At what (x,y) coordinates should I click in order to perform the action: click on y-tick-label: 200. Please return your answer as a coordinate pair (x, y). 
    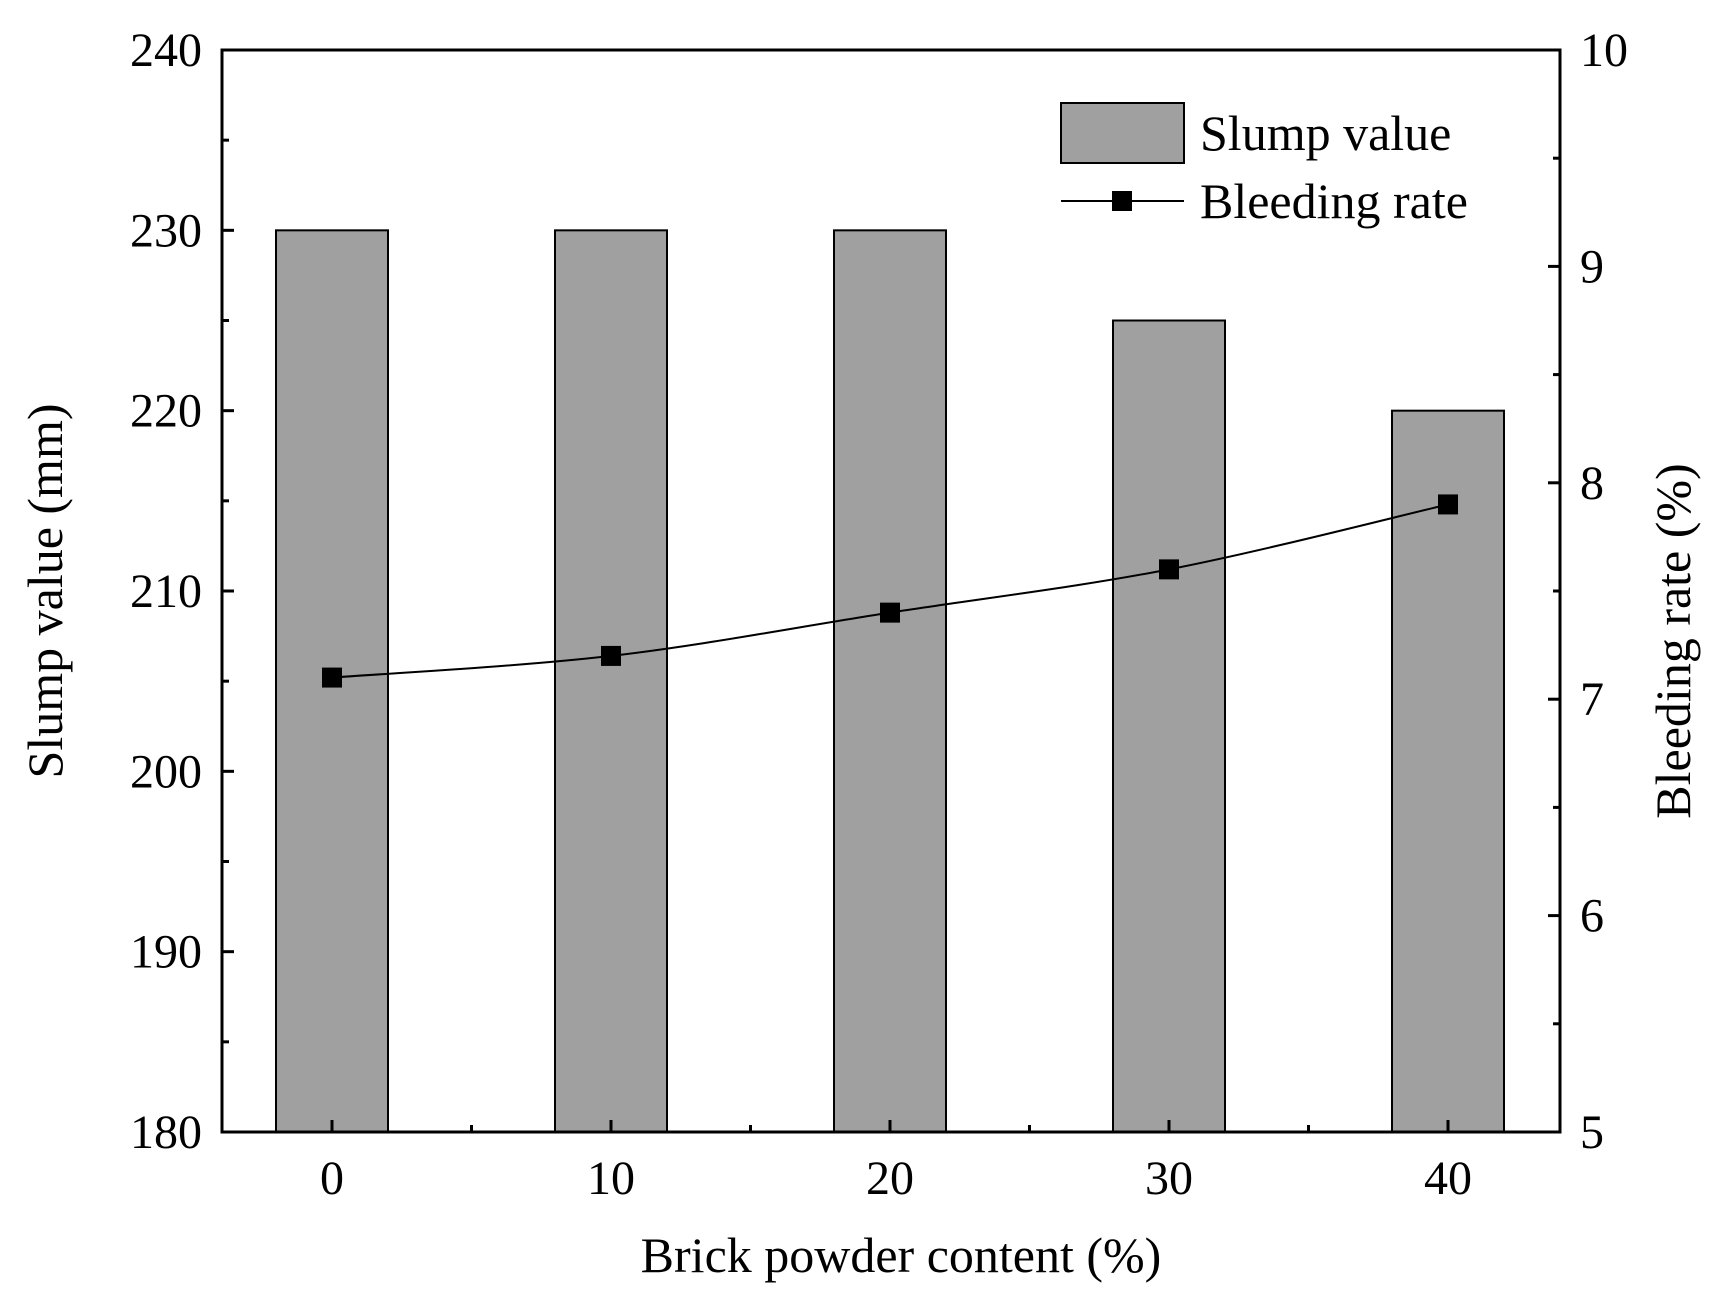
    Looking at the image, I should click on (166, 771).